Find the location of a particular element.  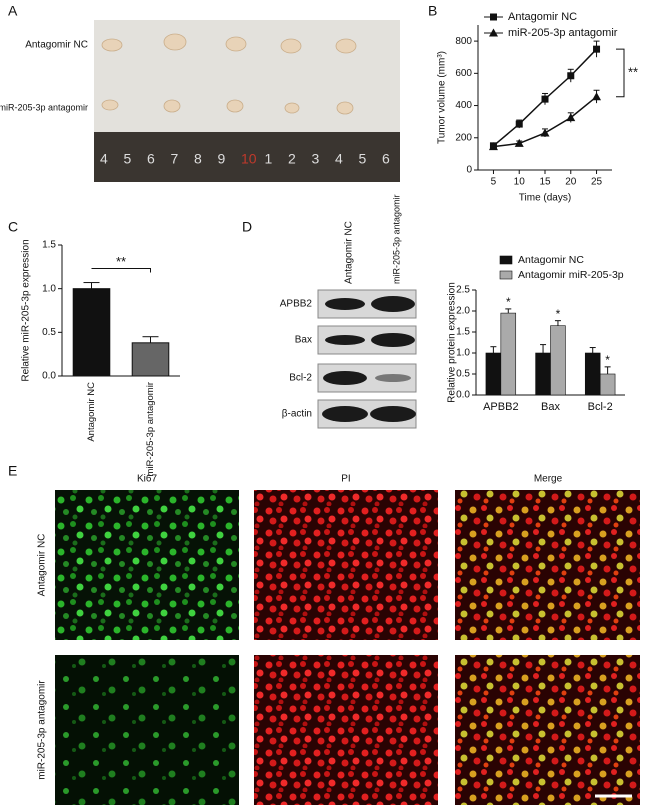

y-tick-label: 2.5 is located at coordinates (463, 290).